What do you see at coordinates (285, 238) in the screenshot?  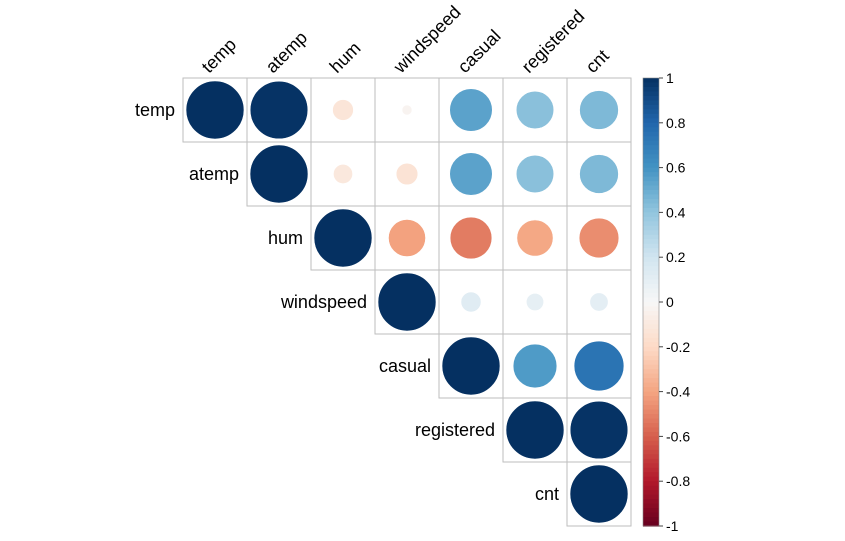 I see `row-label-hum: hum` at bounding box center [285, 238].